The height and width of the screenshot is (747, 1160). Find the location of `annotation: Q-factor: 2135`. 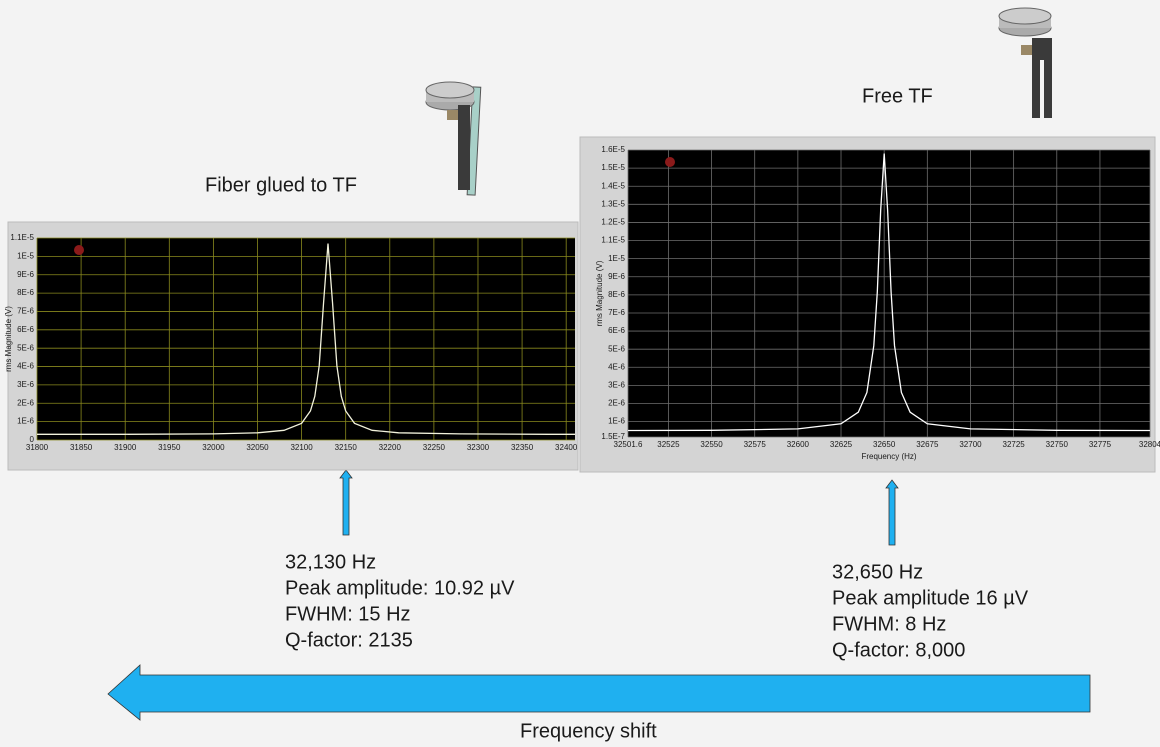

annotation: Q-factor: 2135 is located at coordinates (349, 640).